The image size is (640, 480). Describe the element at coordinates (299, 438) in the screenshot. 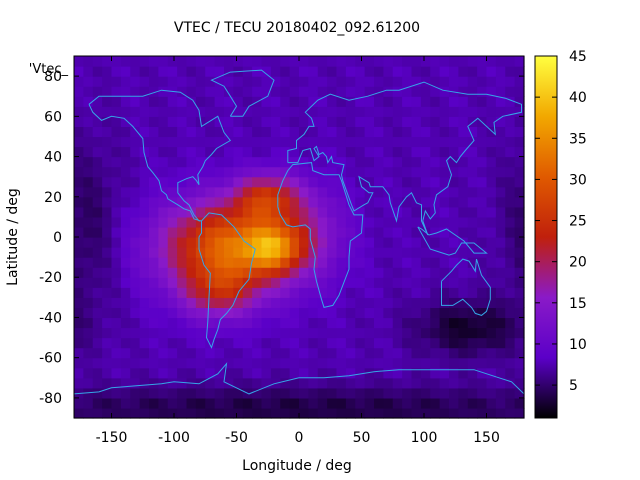

I see `x-tick-label: 0` at that location.